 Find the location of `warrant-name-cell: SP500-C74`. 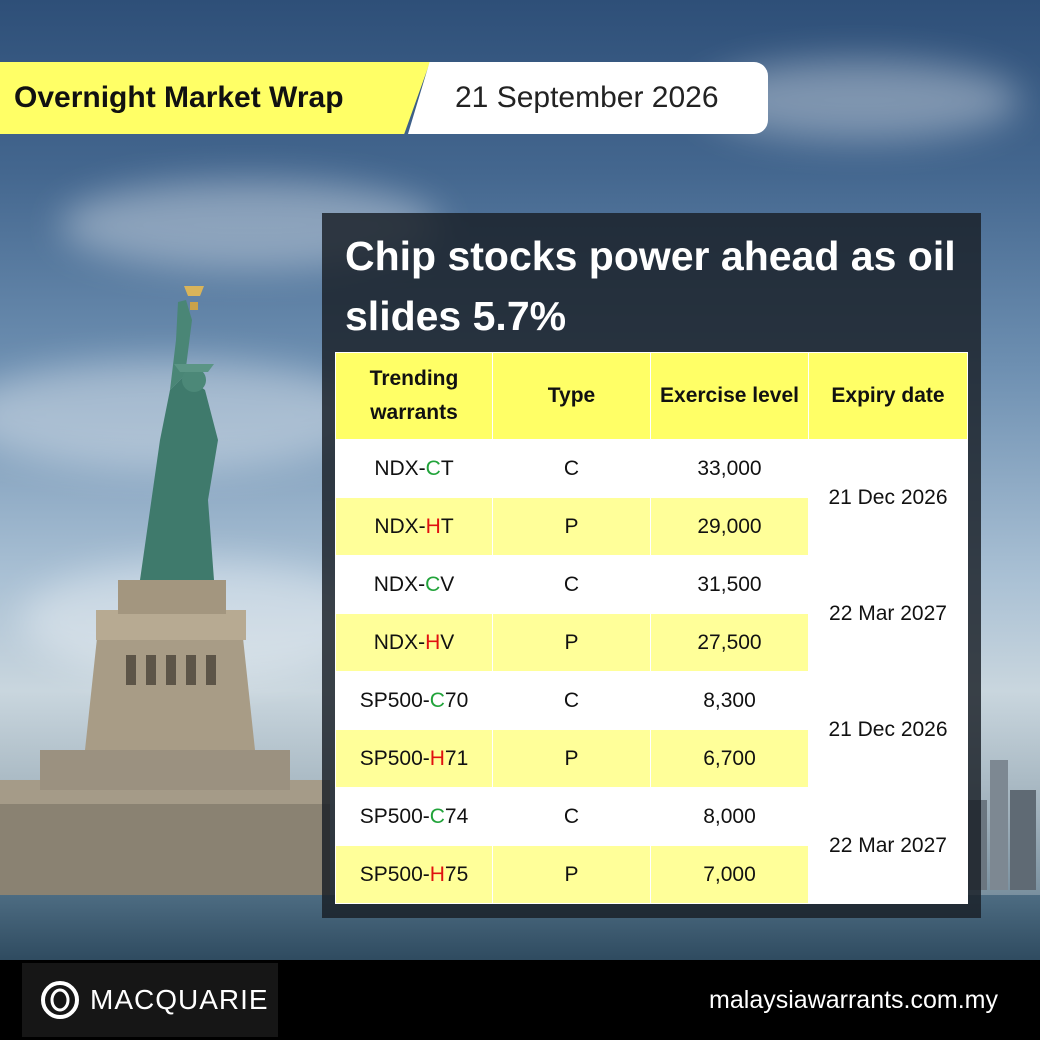

warrant-name-cell: SP500-C74 is located at coordinates (414, 816).